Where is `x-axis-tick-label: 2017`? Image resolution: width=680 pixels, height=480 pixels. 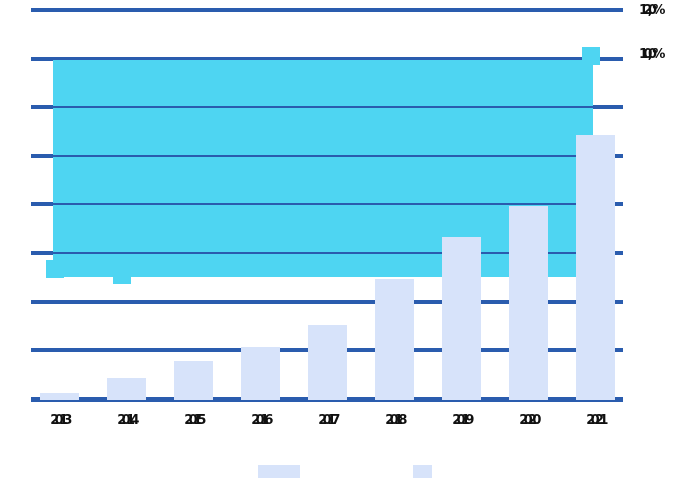 x-axis-tick-label: 2017 is located at coordinates (329, 420).